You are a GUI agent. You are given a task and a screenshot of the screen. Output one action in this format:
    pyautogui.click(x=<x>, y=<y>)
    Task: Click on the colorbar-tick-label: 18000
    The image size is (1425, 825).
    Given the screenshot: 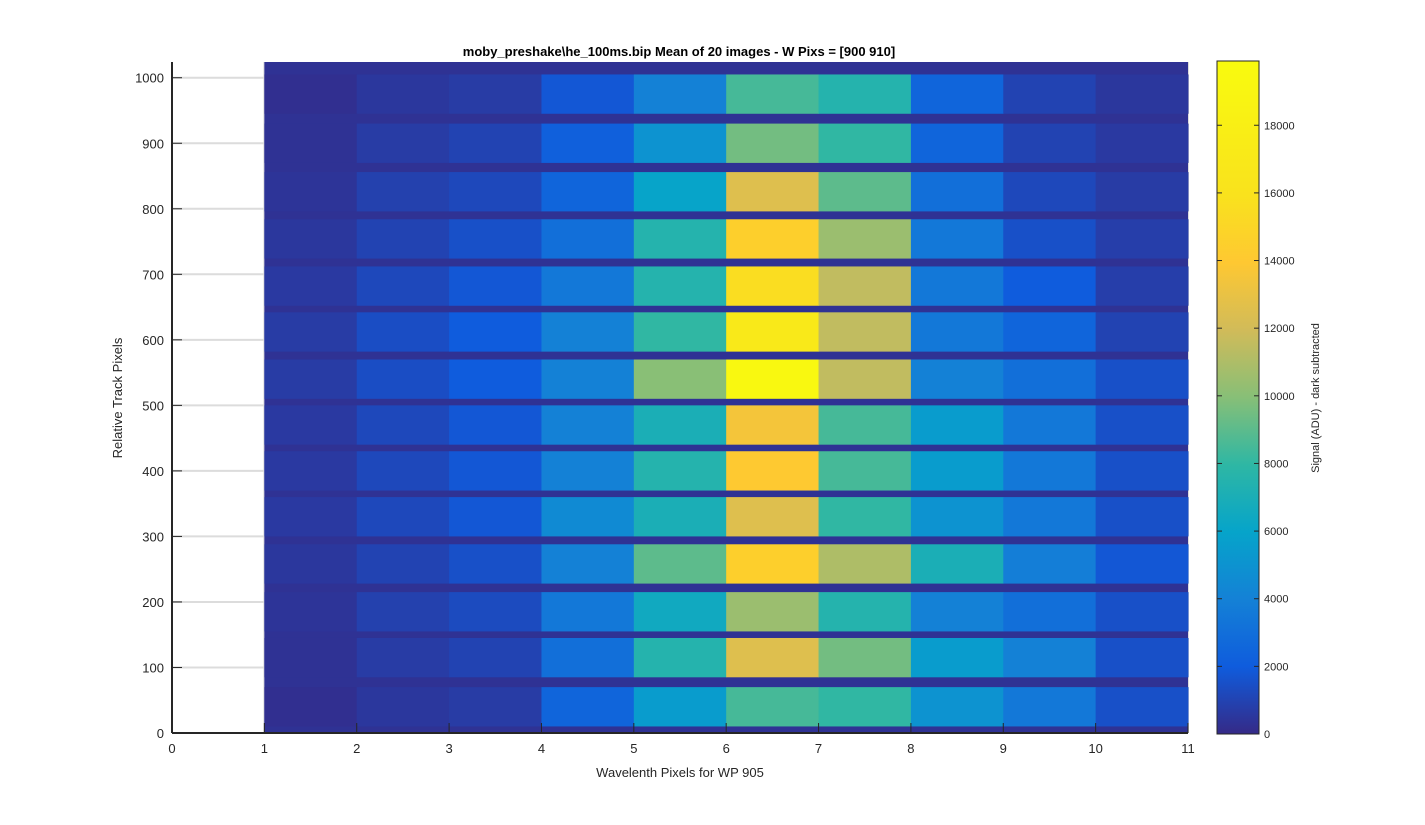 What is the action you would take?
    pyautogui.click(x=1279, y=126)
    